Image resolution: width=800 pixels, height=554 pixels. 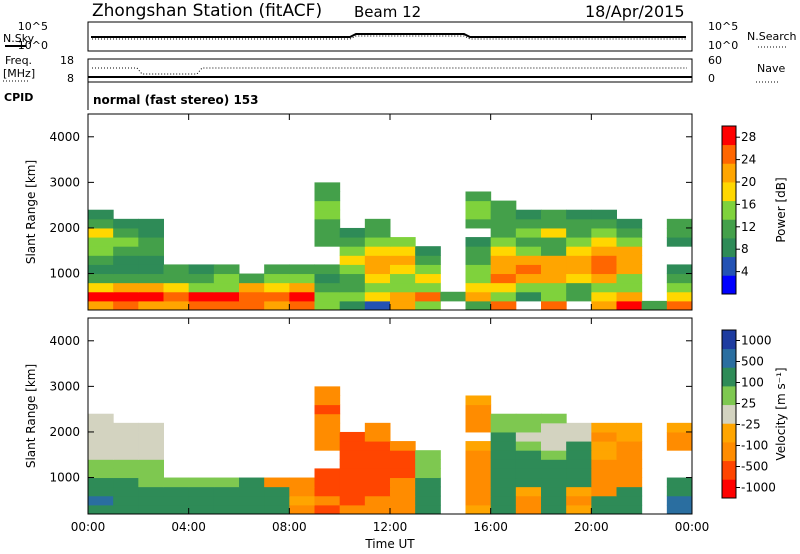 What do you see at coordinates (591, 527) in the screenshot?
I see `x-tick-label: 20:00` at bounding box center [591, 527].